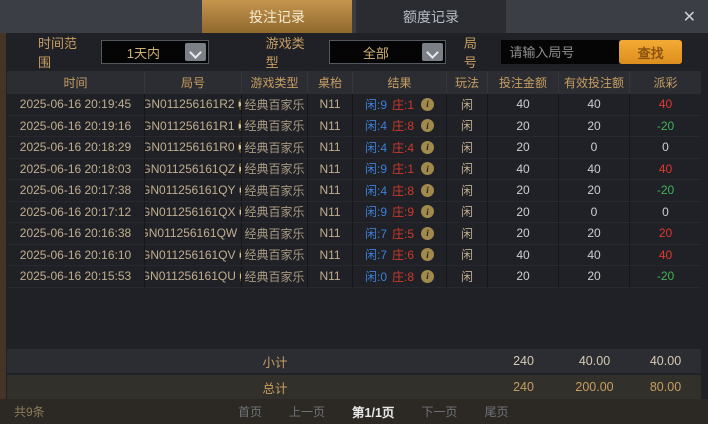 This screenshot has width=708, height=424. I want to click on tab-quota-records: 额度记录, so click(431, 16).